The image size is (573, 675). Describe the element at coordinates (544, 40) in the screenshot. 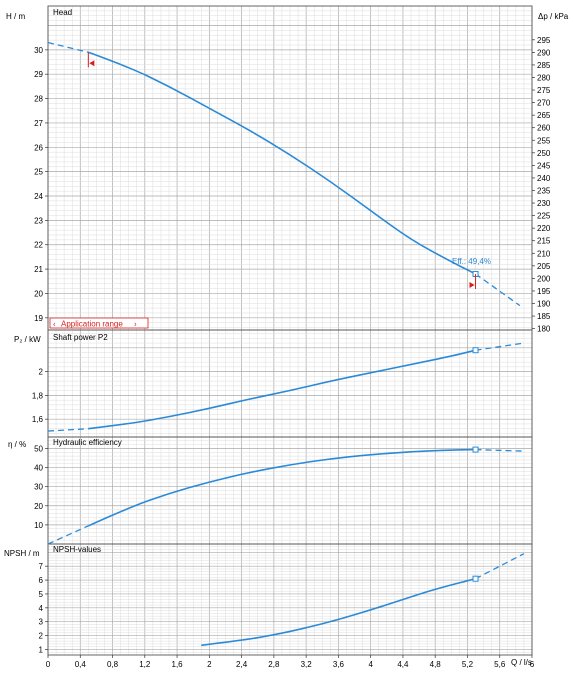

I see `y2-tick-label: 295` at that location.